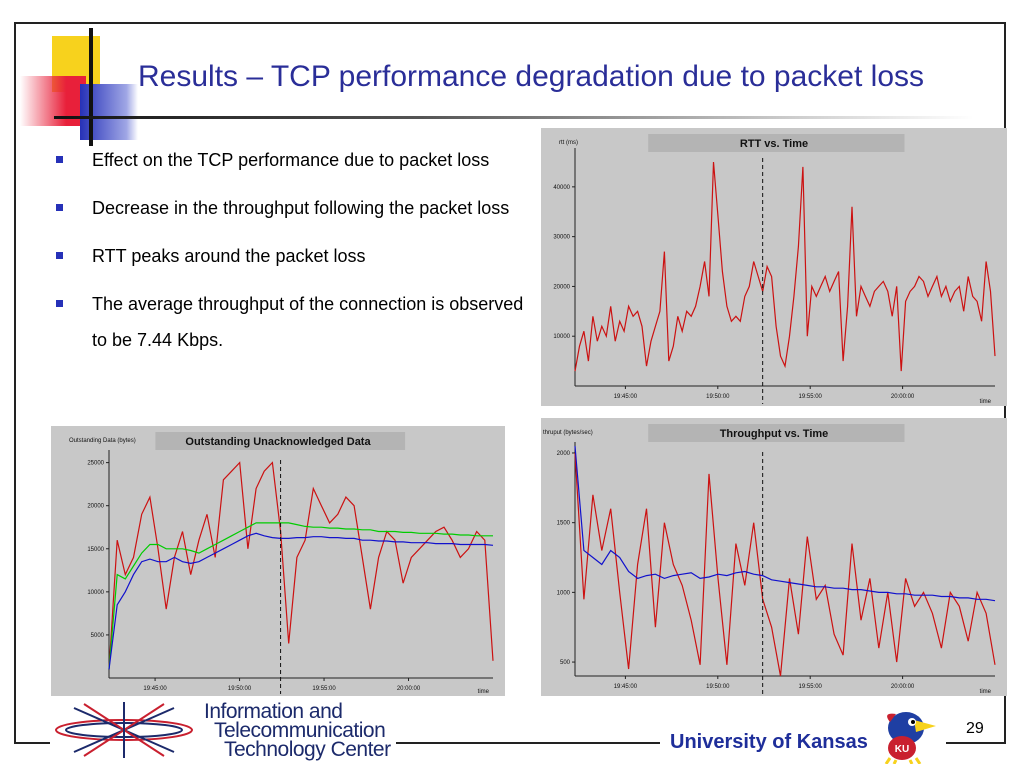  What do you see at coordinates (229, 256) in the screenshot?
I see `bullet-text: RTT peaks around the packet loss` at bounding box center [229, 256].